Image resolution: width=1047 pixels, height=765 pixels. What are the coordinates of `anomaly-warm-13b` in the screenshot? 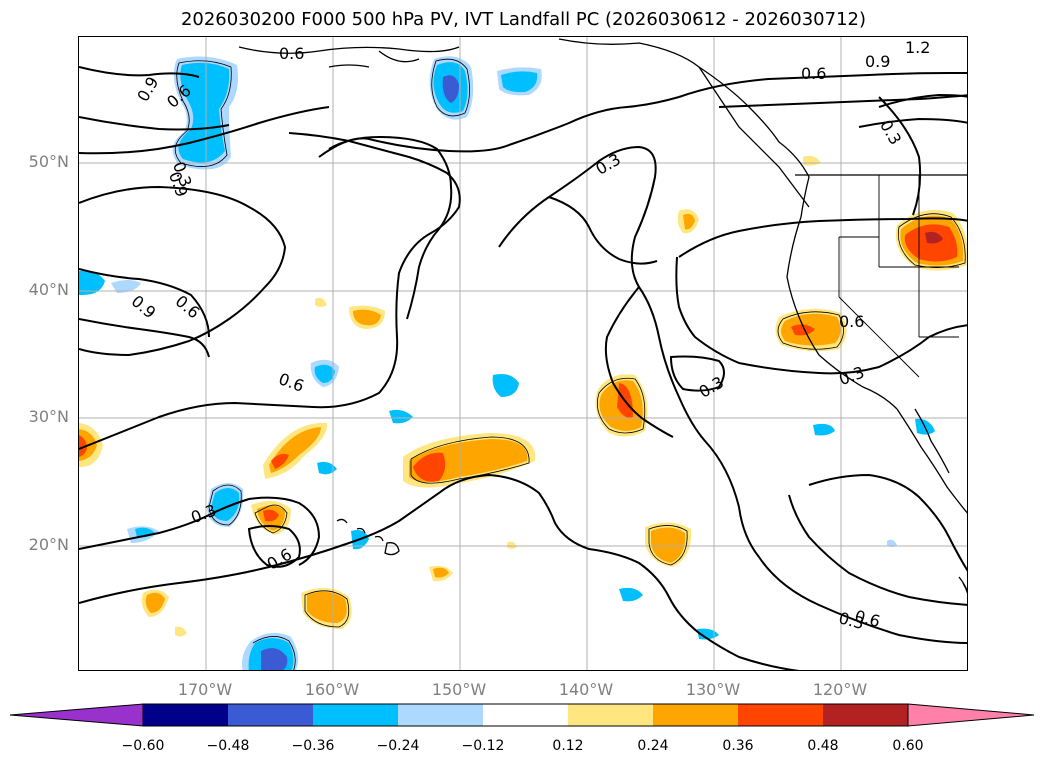 It's located at (155, 602).